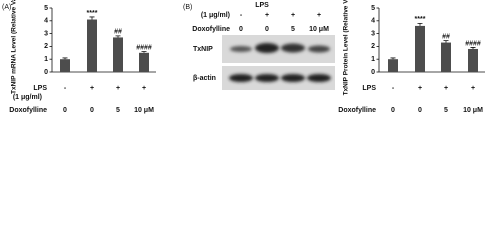 This screenshot has width=500, height=240. I want to click on blot-header-name: Doxofylline, so click(211, 29).